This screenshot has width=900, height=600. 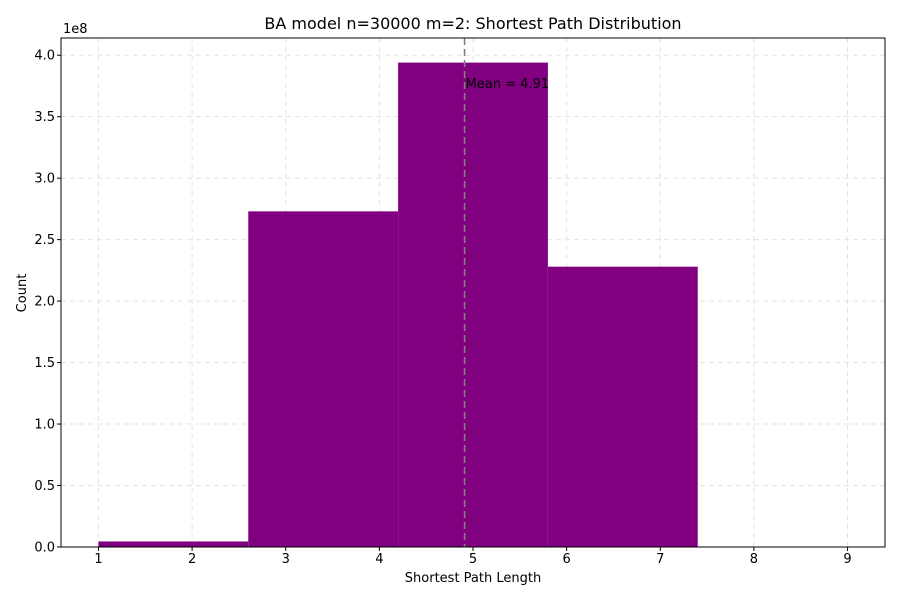 I want to click on y-tick-label: 1.0, so click(x=44, y=425).